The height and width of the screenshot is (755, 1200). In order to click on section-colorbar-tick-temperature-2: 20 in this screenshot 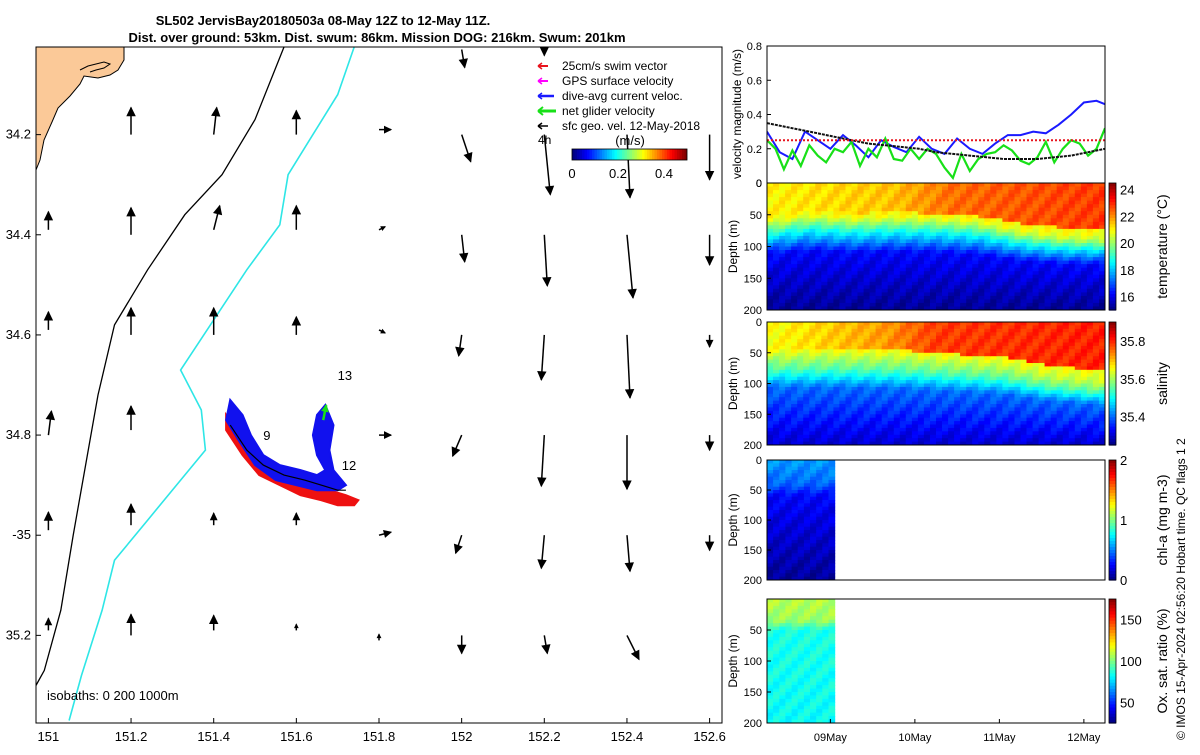, I will do `click(1127, 243)`.